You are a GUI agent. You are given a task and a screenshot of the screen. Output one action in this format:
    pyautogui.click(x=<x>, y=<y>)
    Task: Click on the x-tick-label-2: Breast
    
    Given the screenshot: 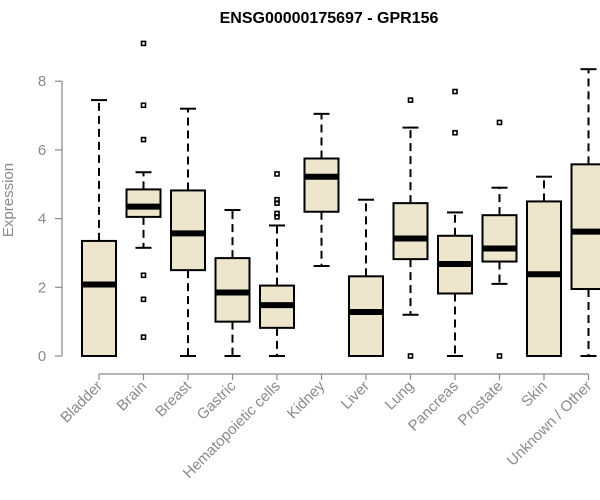 What is the action you would take?
    pyautogui.click(x=173, y=398)
    